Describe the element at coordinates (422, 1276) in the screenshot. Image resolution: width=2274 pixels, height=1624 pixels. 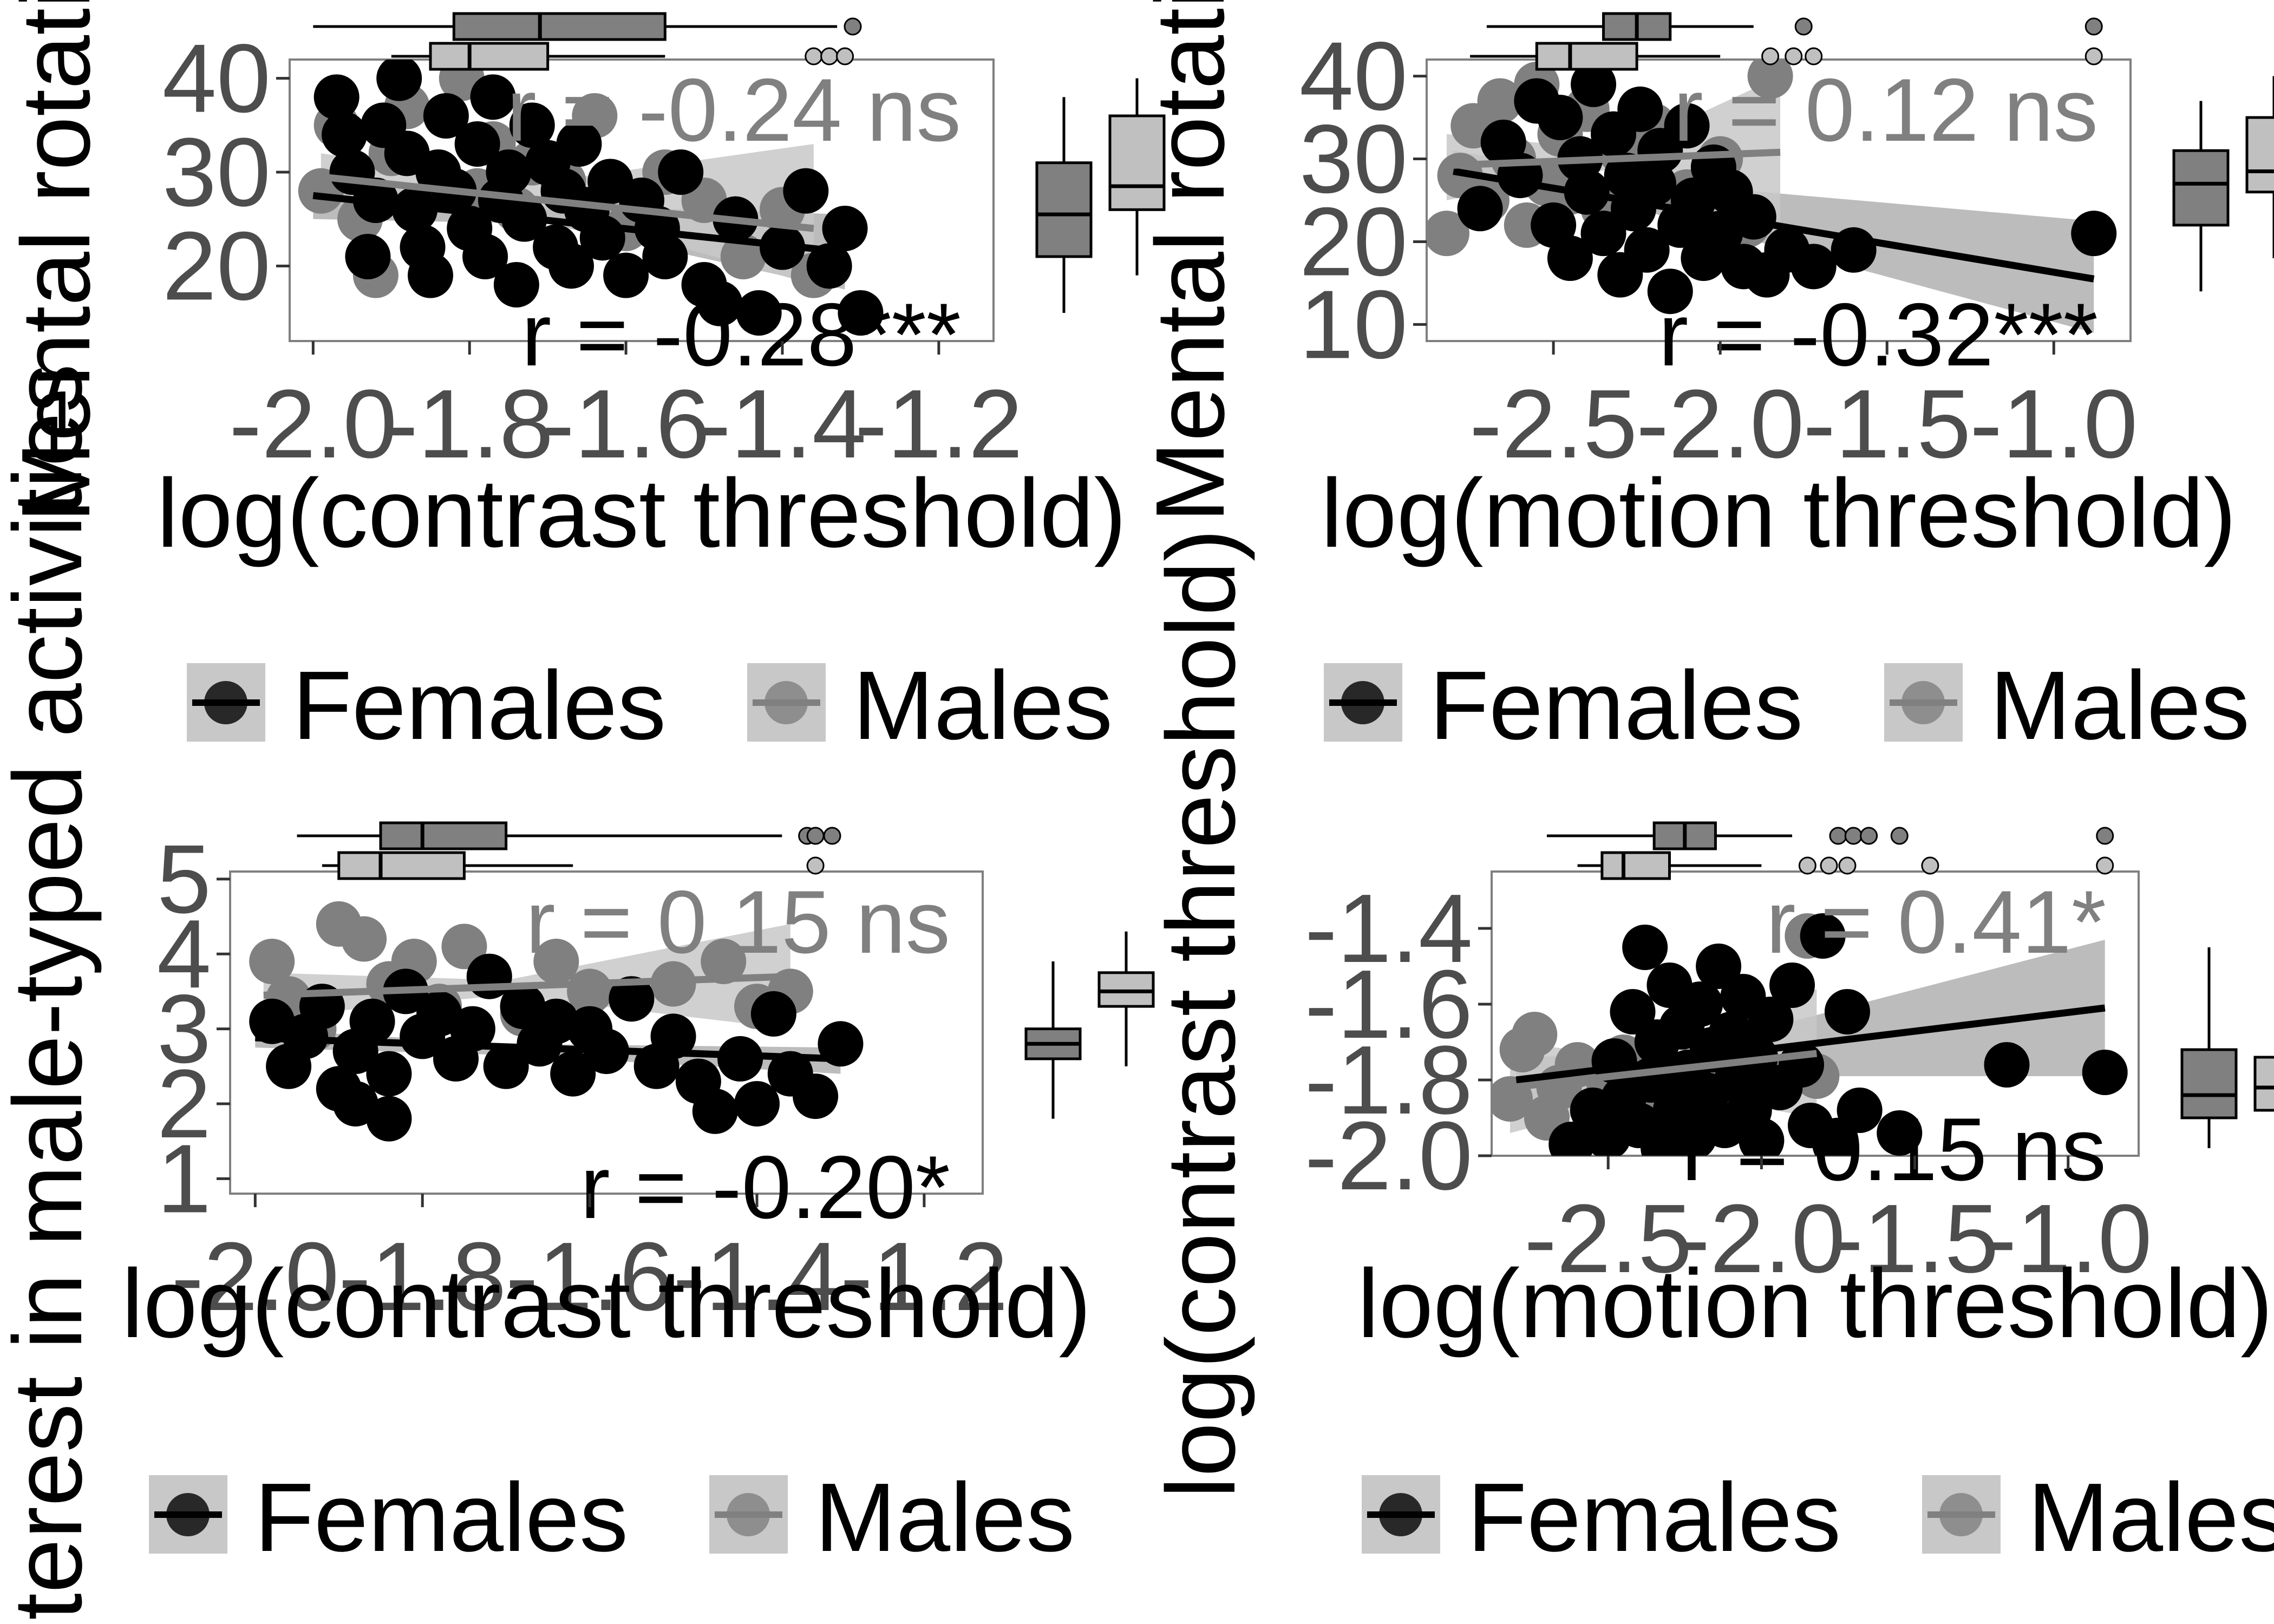
I see `x-tick-label: -1.8` at that location.